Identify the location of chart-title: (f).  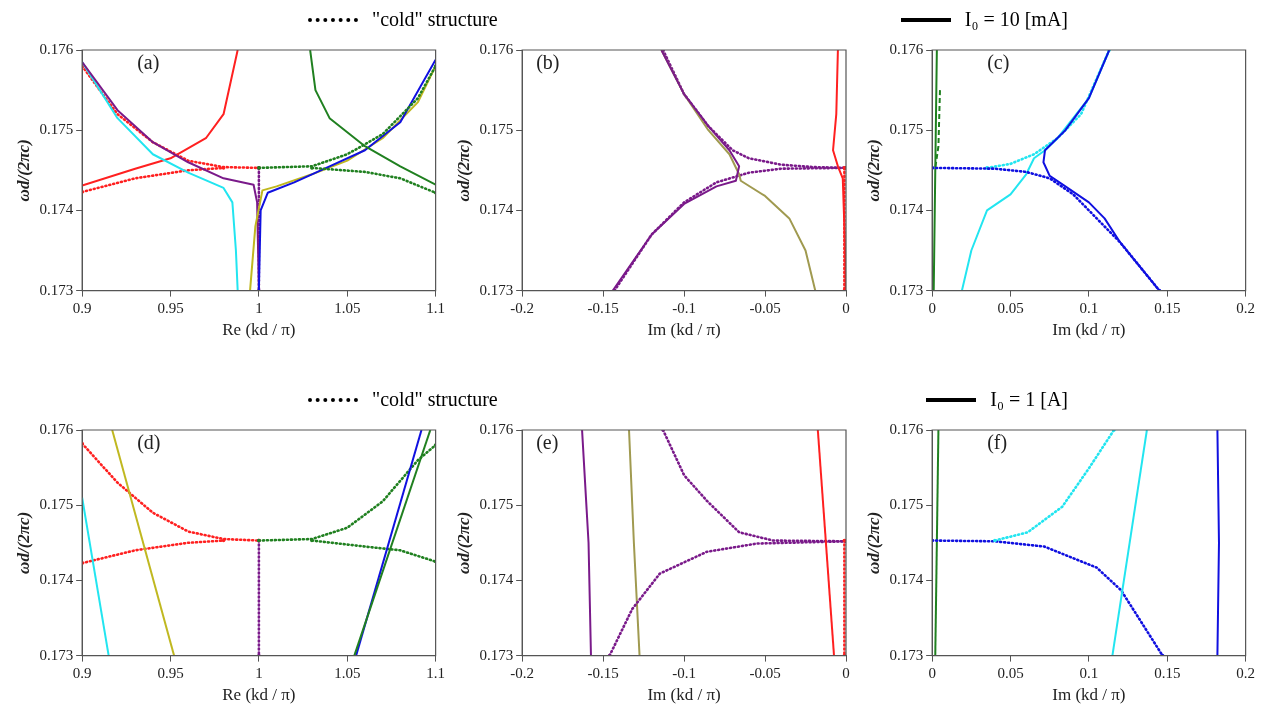
(997, 443).